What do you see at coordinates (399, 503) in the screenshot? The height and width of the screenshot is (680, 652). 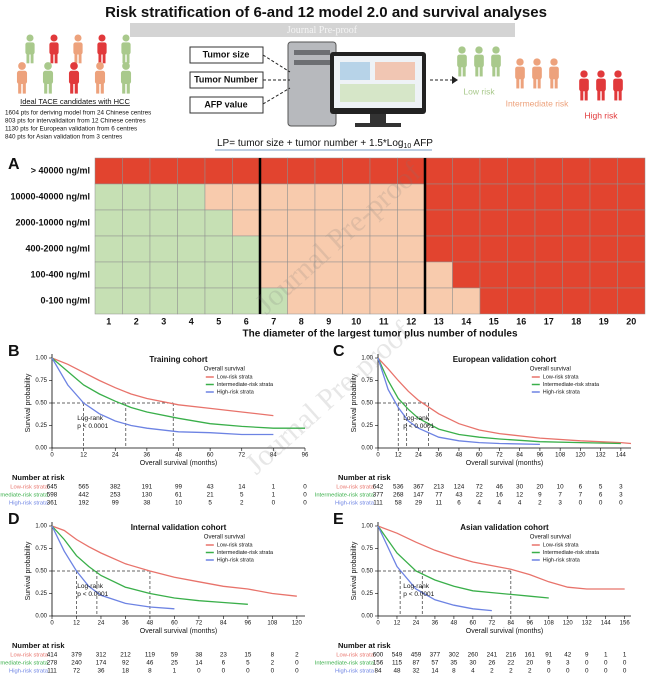 I see `risk-count: 58` at bounding box center [399, 503].